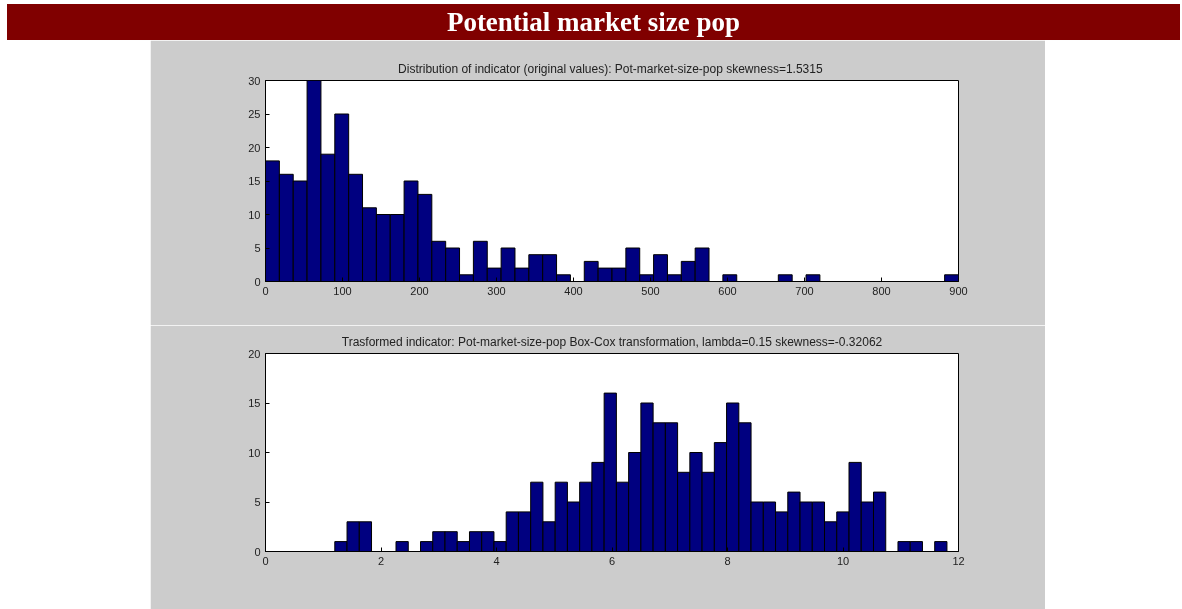  Describe the element at coordinates (843, 560) in the screenshot. I see `x-tick-label: 10` at that location.